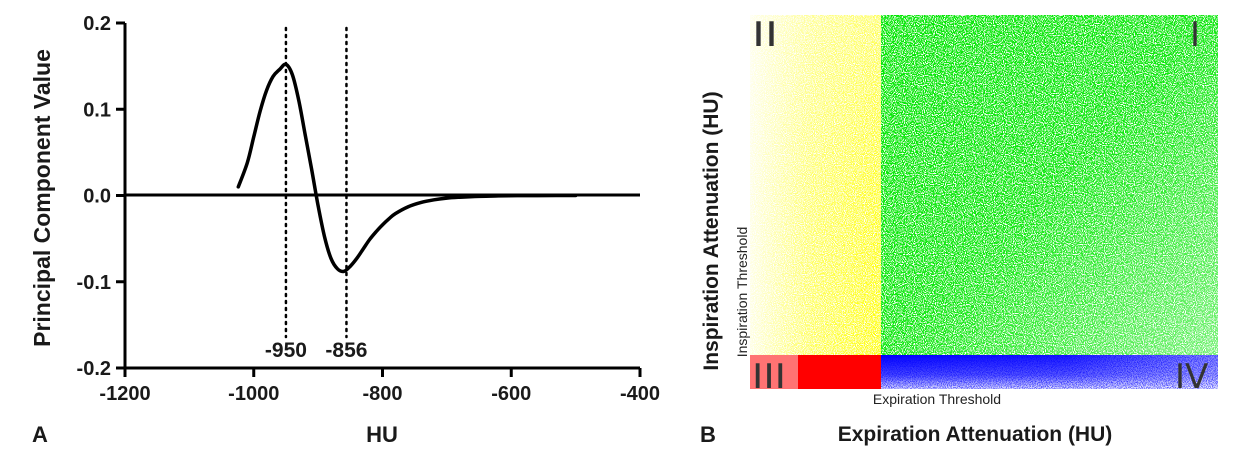 This screenshot has width=1234, height=464. I want to click on x-tick-label: -800, so click(382, 394).